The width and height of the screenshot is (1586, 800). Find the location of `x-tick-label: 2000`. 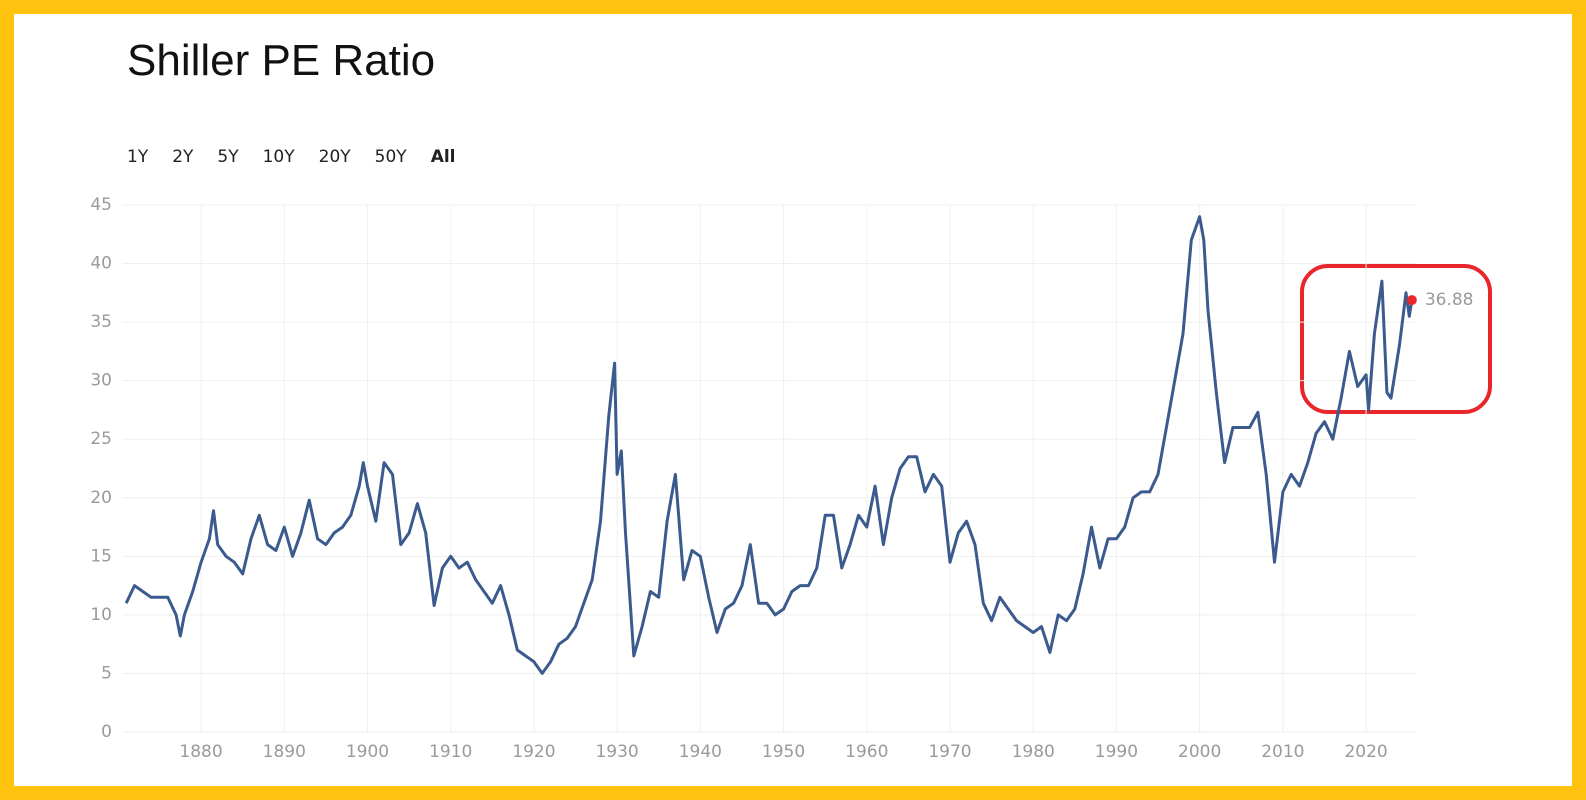

x-tick-label: 2000 is located at coordinates (1199, 752).